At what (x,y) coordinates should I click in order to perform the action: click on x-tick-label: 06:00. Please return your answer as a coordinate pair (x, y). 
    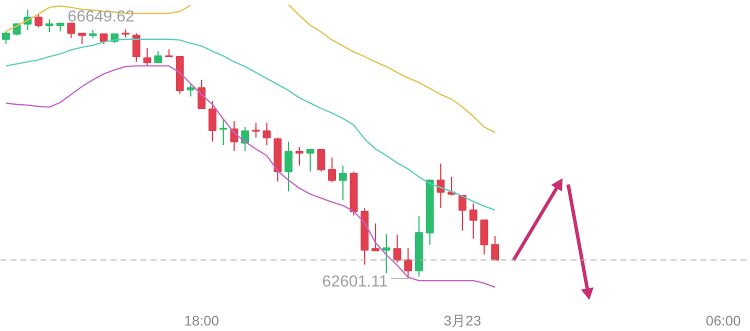
    Looking at the image, I should click on (724, 320).